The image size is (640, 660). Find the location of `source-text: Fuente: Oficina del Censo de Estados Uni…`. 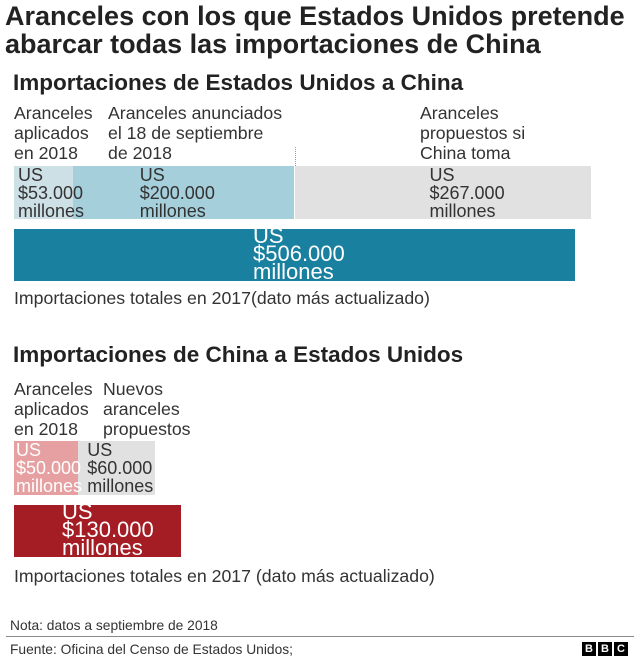

source-text: Fuente: Oficina del Censo de Estados Uni… is located at coordinates (151, 649).